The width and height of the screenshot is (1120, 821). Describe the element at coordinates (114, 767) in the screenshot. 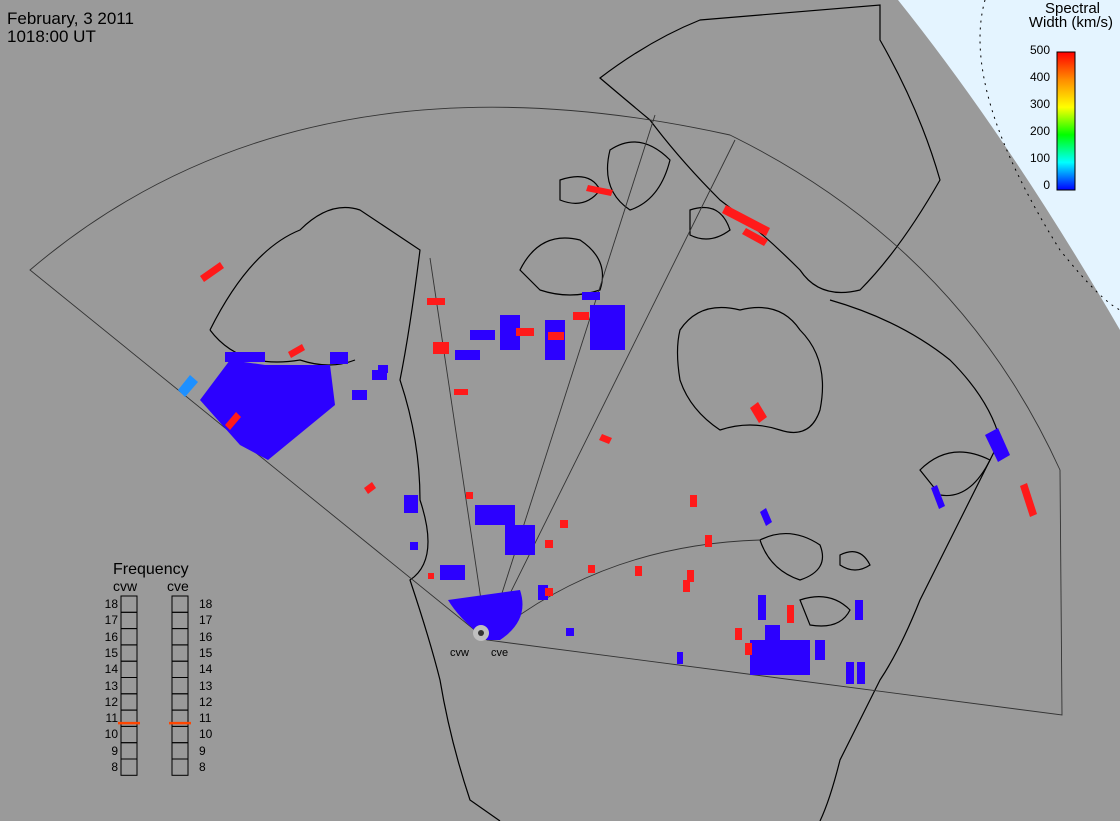

I see `frequency-tick-left: 8` at that location.